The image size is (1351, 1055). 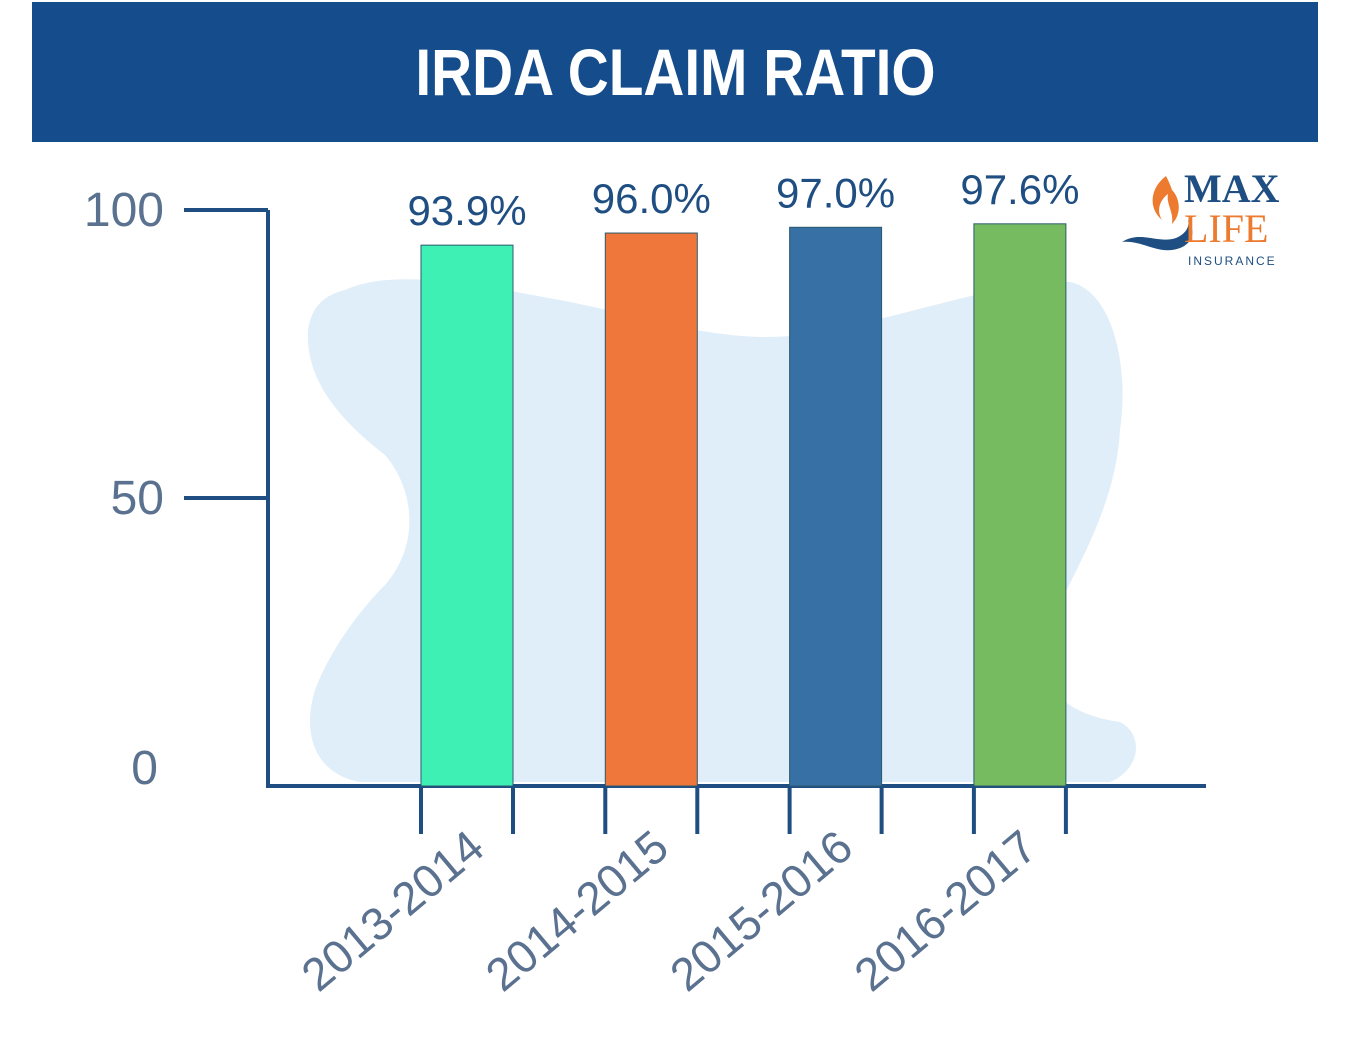 I want to click on title-banner: IRDA CLAIM RATIO, so click(x=675, y=72).